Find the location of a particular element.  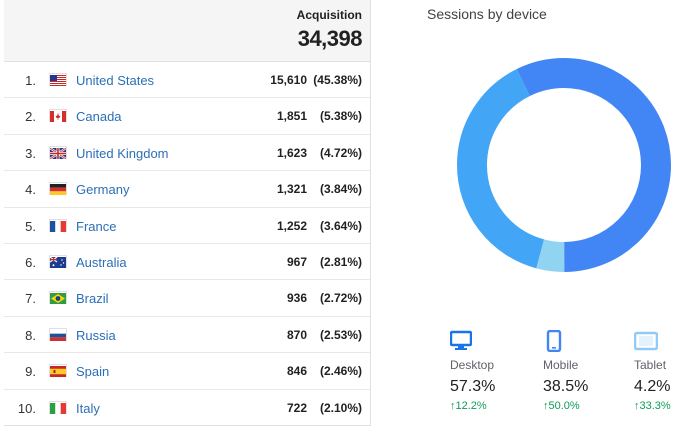

row-rank: 10. is located at coordinates (26, 408).